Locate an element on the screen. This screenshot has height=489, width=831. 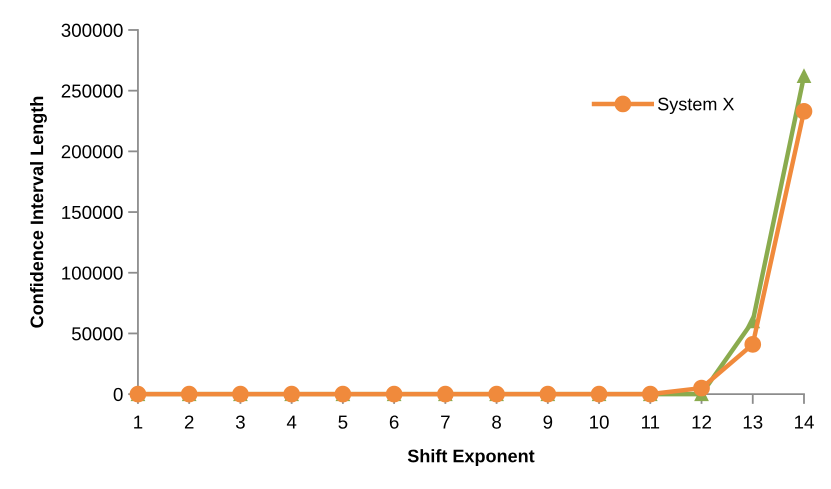
x-tick-label: 11 is located at coordinates (651, 422).